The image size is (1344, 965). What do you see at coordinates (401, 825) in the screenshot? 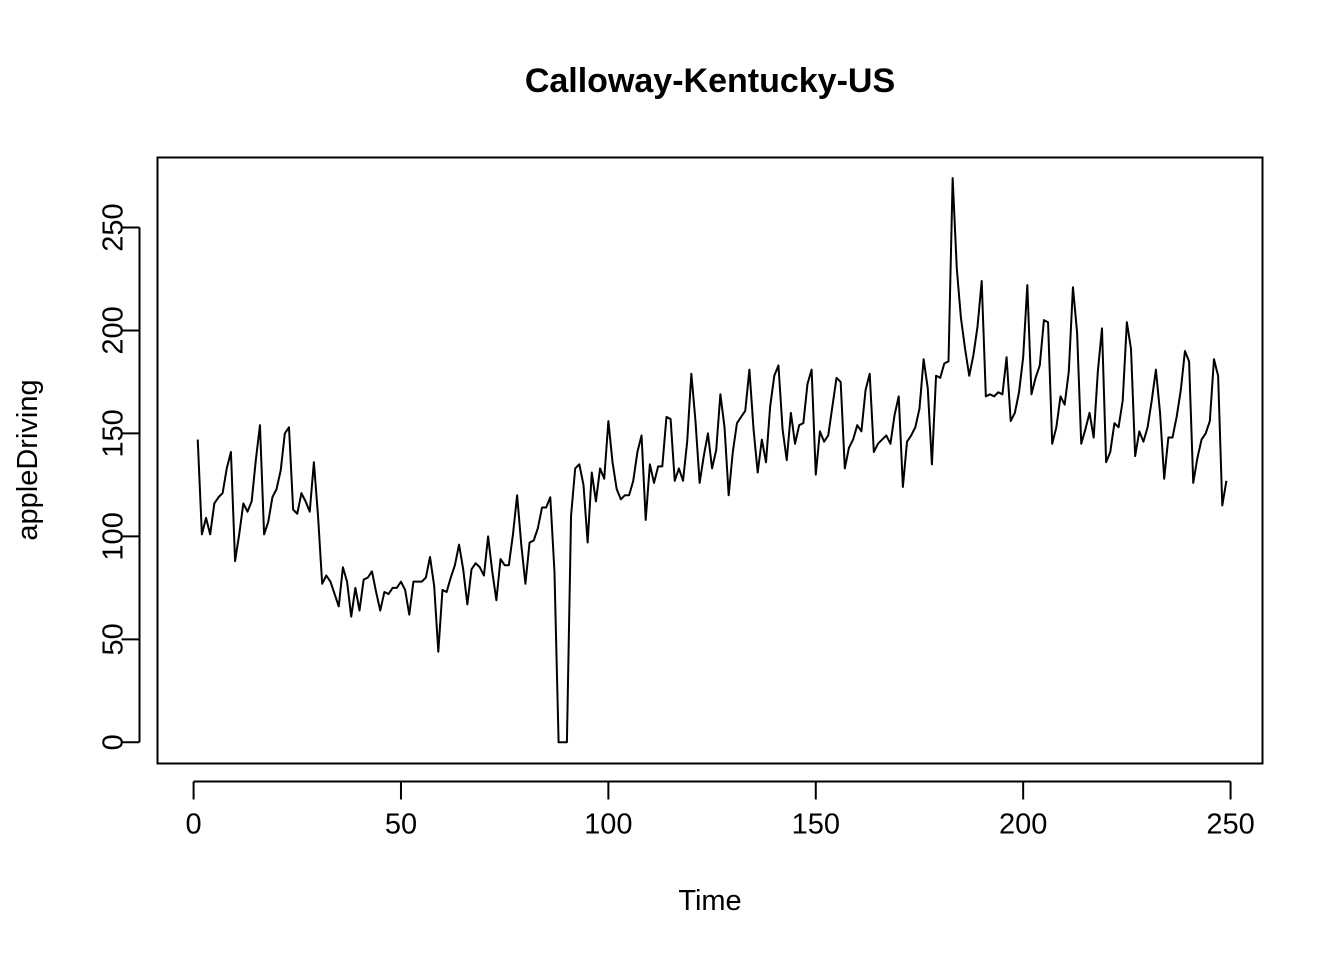
I see `x-tick-label: 50` at bounding box center [401, 825].